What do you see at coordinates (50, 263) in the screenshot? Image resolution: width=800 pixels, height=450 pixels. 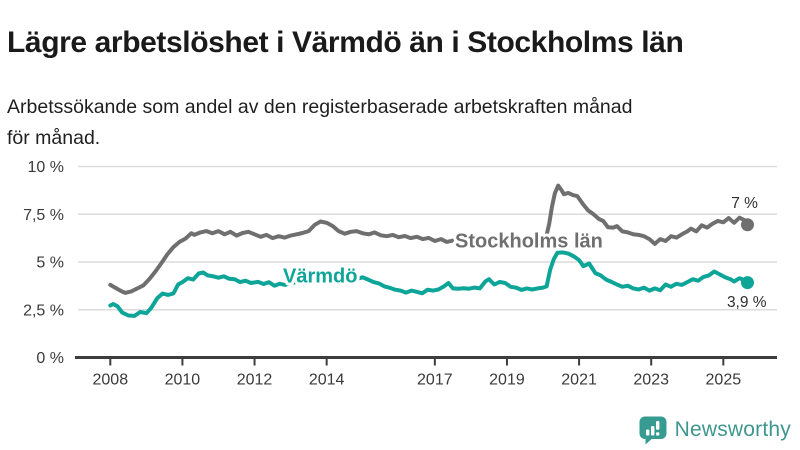 I see `y-tick-label: 5 %` at bounding box center [50, 263].